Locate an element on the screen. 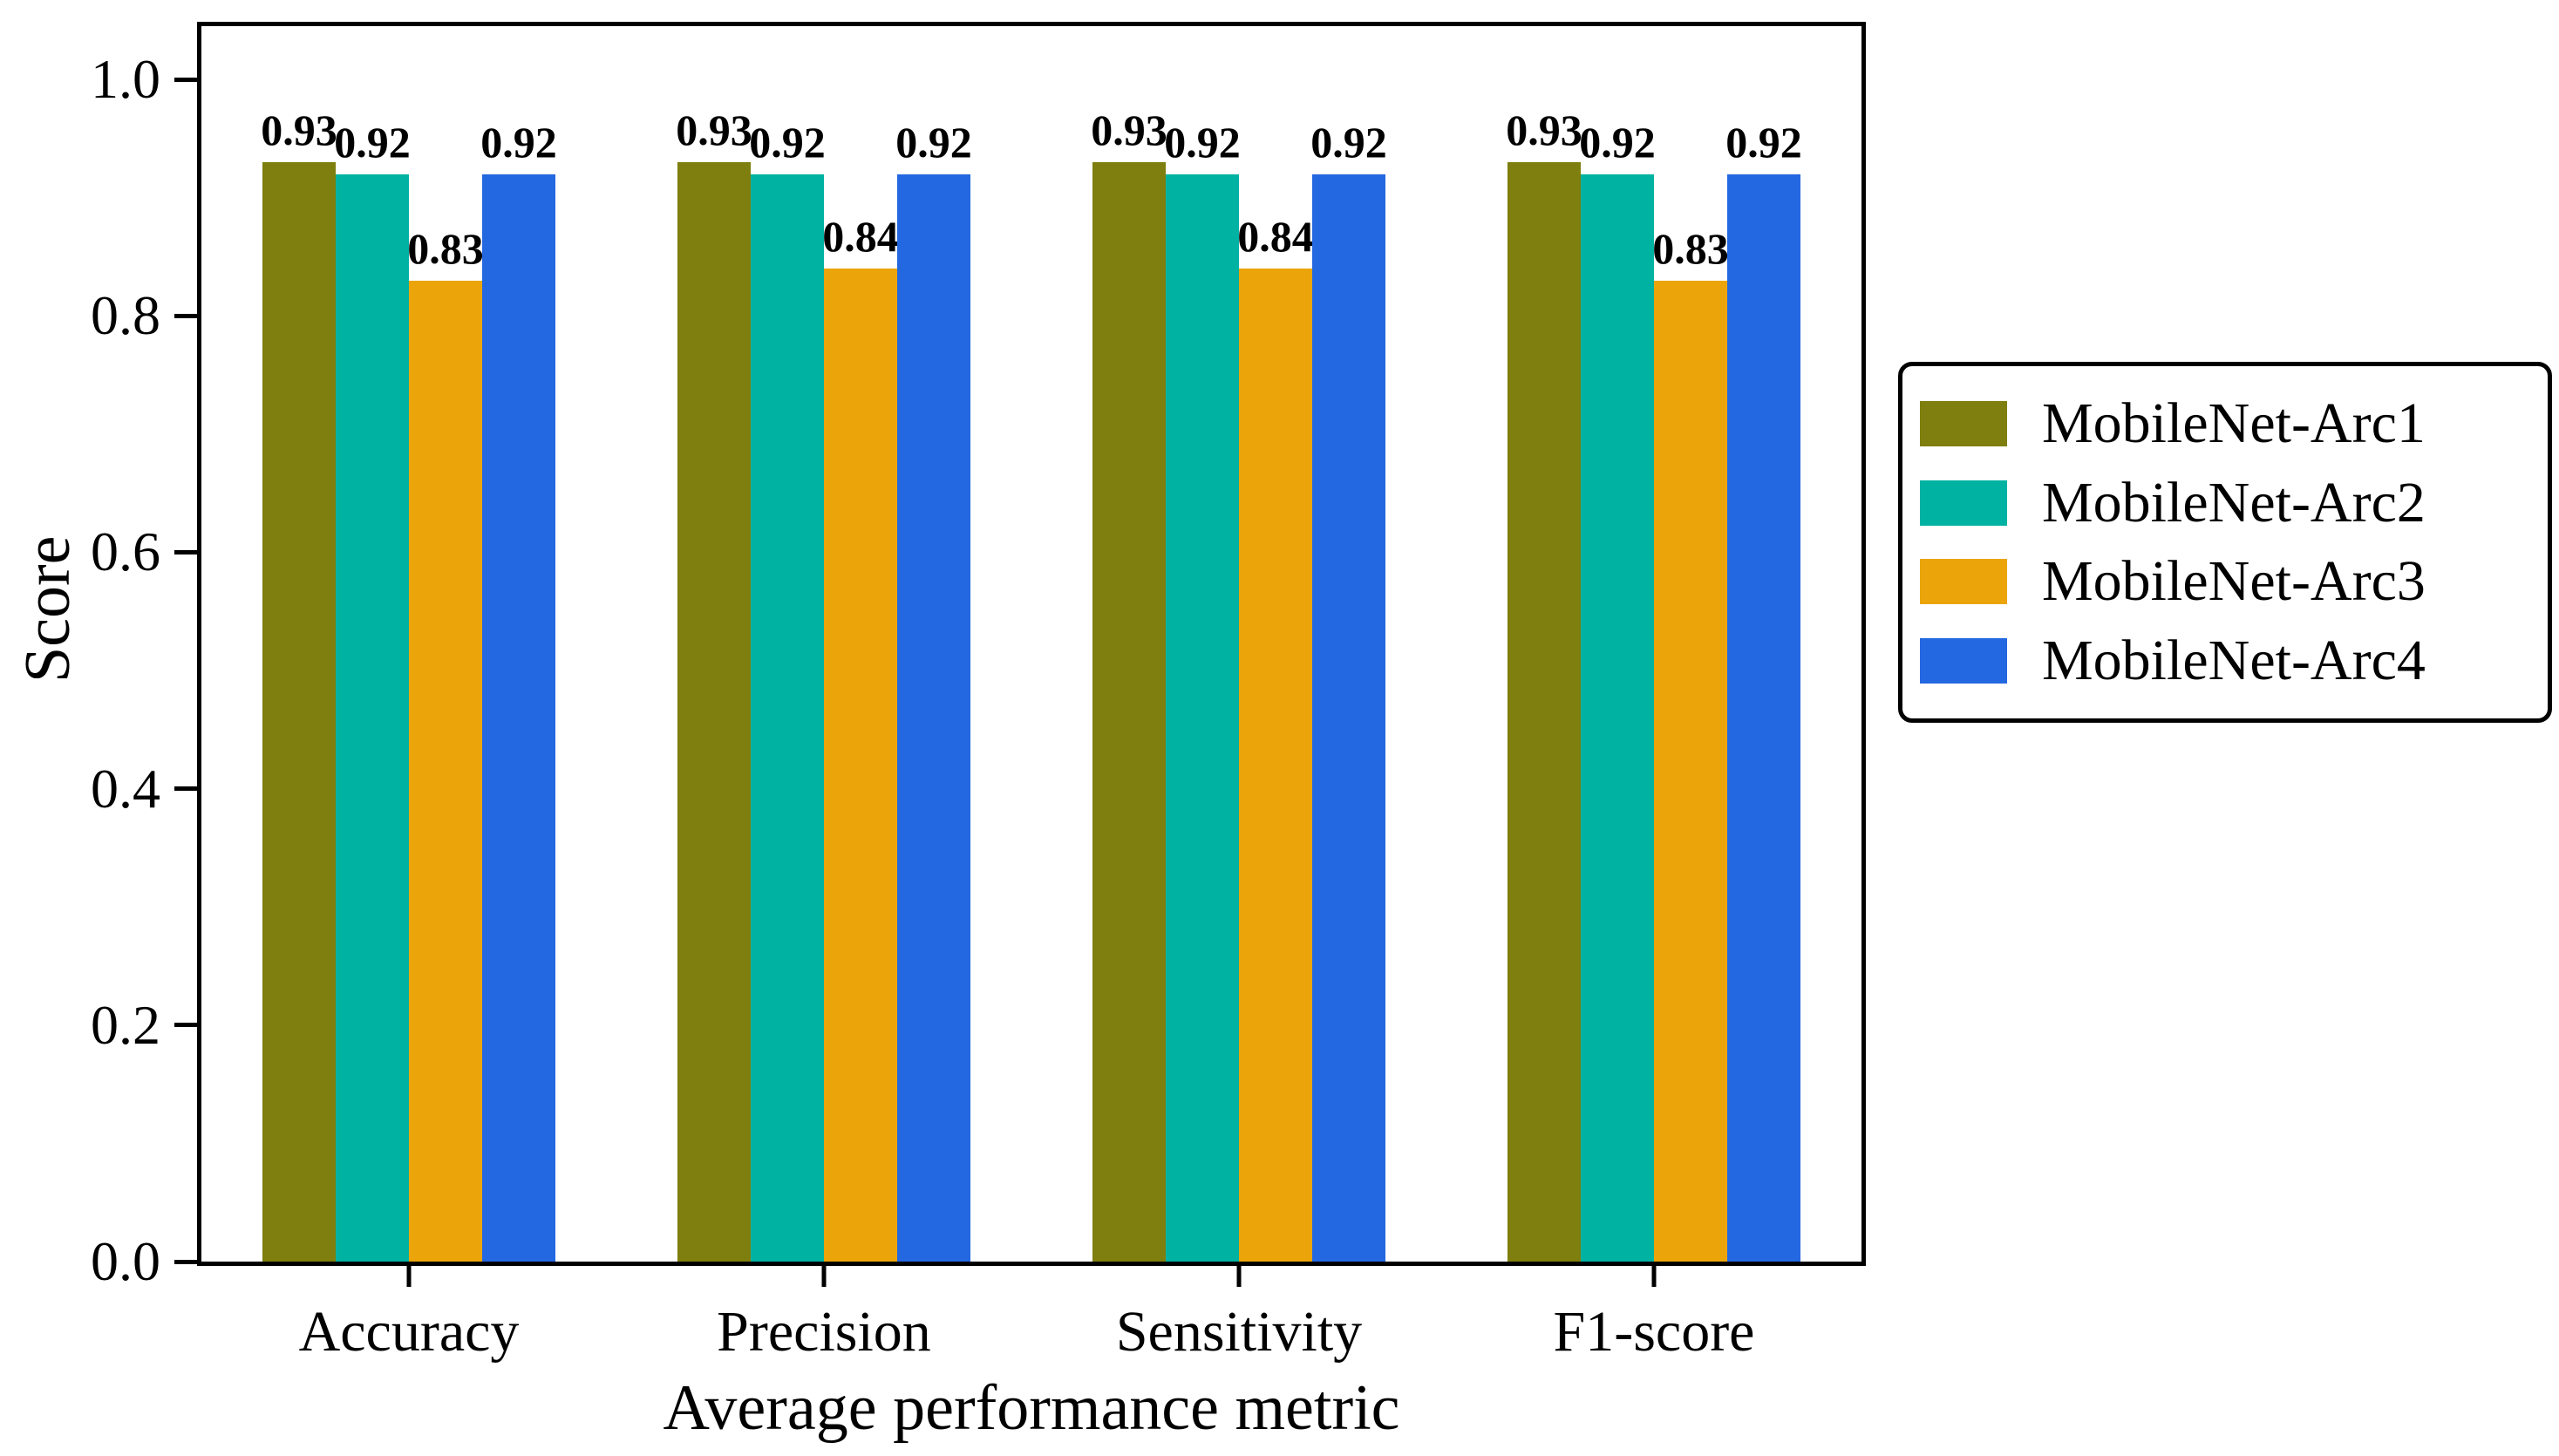  y-tick-label: 0.6 is located at coordinates (125, 551).